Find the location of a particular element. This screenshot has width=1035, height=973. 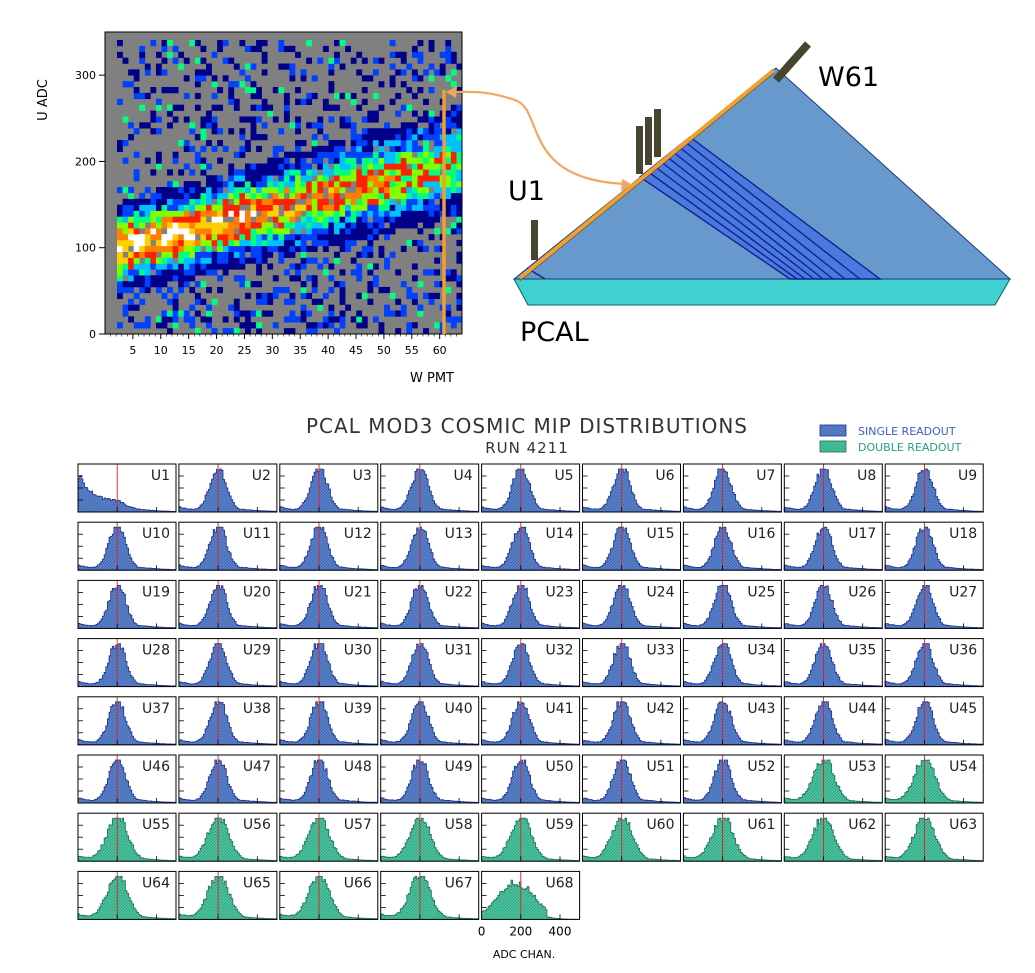

histogram-panel-u49: U49 is located at coordinates (430, 779).